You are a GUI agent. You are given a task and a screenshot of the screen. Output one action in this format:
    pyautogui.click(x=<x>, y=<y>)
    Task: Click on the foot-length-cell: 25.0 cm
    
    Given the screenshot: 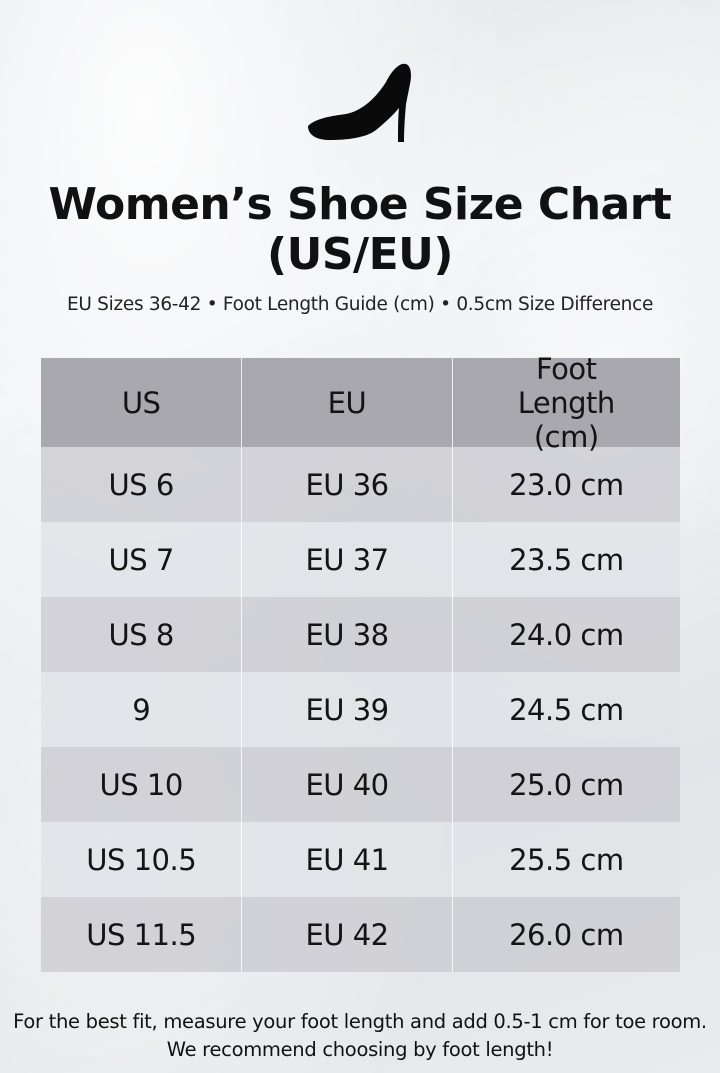 What is the action you would take?
    pyautogui.click(x=566, y=784)
    